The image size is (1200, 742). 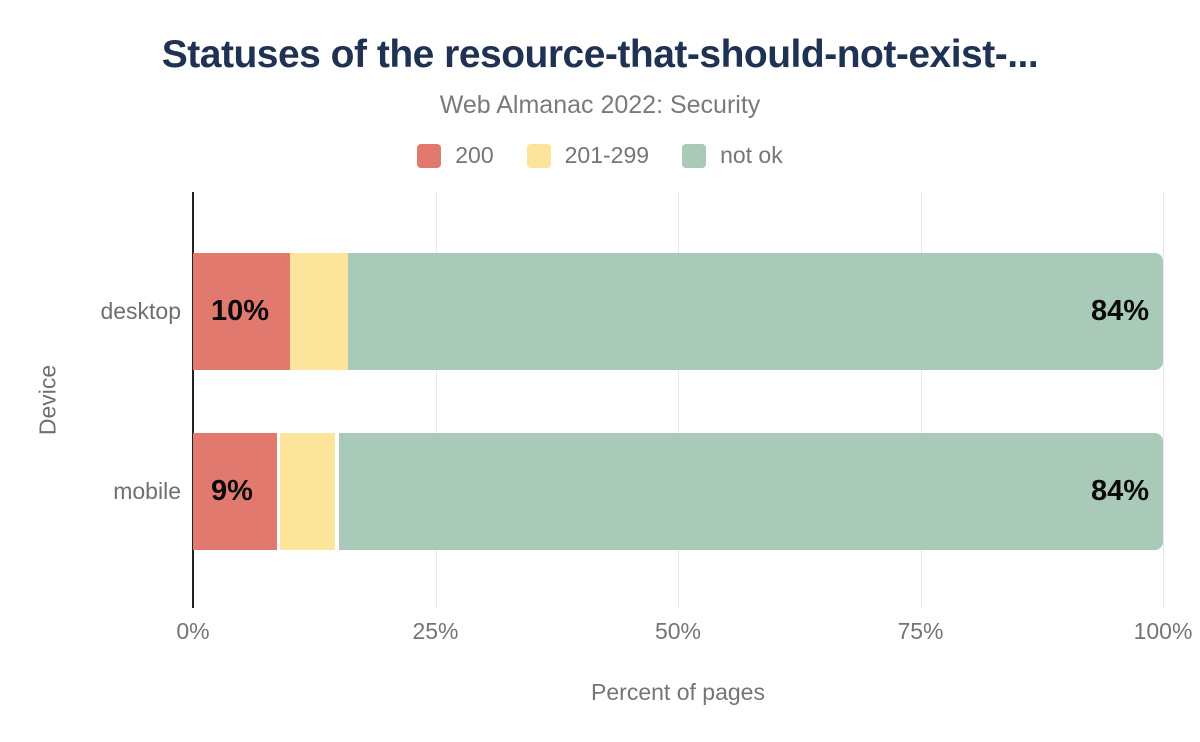 What do you see at coordinates (607, 155) in the screenshot?
I see `legend-label-201-299: 201-299` at bounding box center [607, 155].